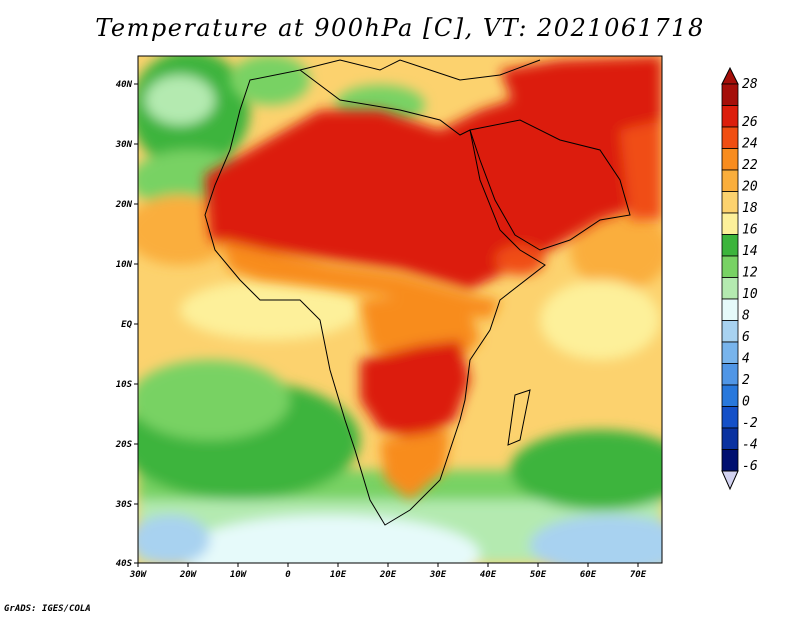 This screenshot has height=618, width=800. Describe the element at coordinates (138, 575) in the screenshot. I see `x-tick-label: 30W` at that location.